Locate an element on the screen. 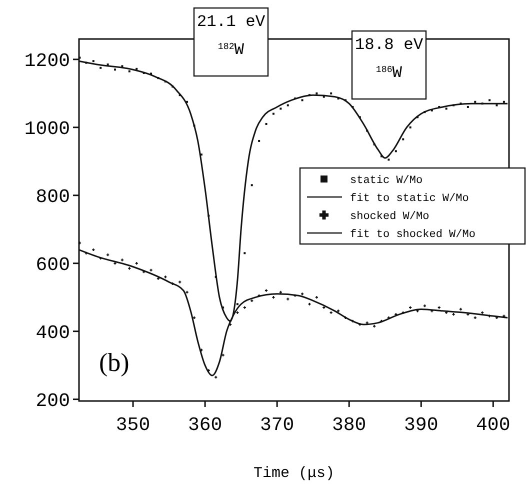 The width and height of the screenshot is (526, 491). x-tick-label: 400 is located at coordinates (493, 425).